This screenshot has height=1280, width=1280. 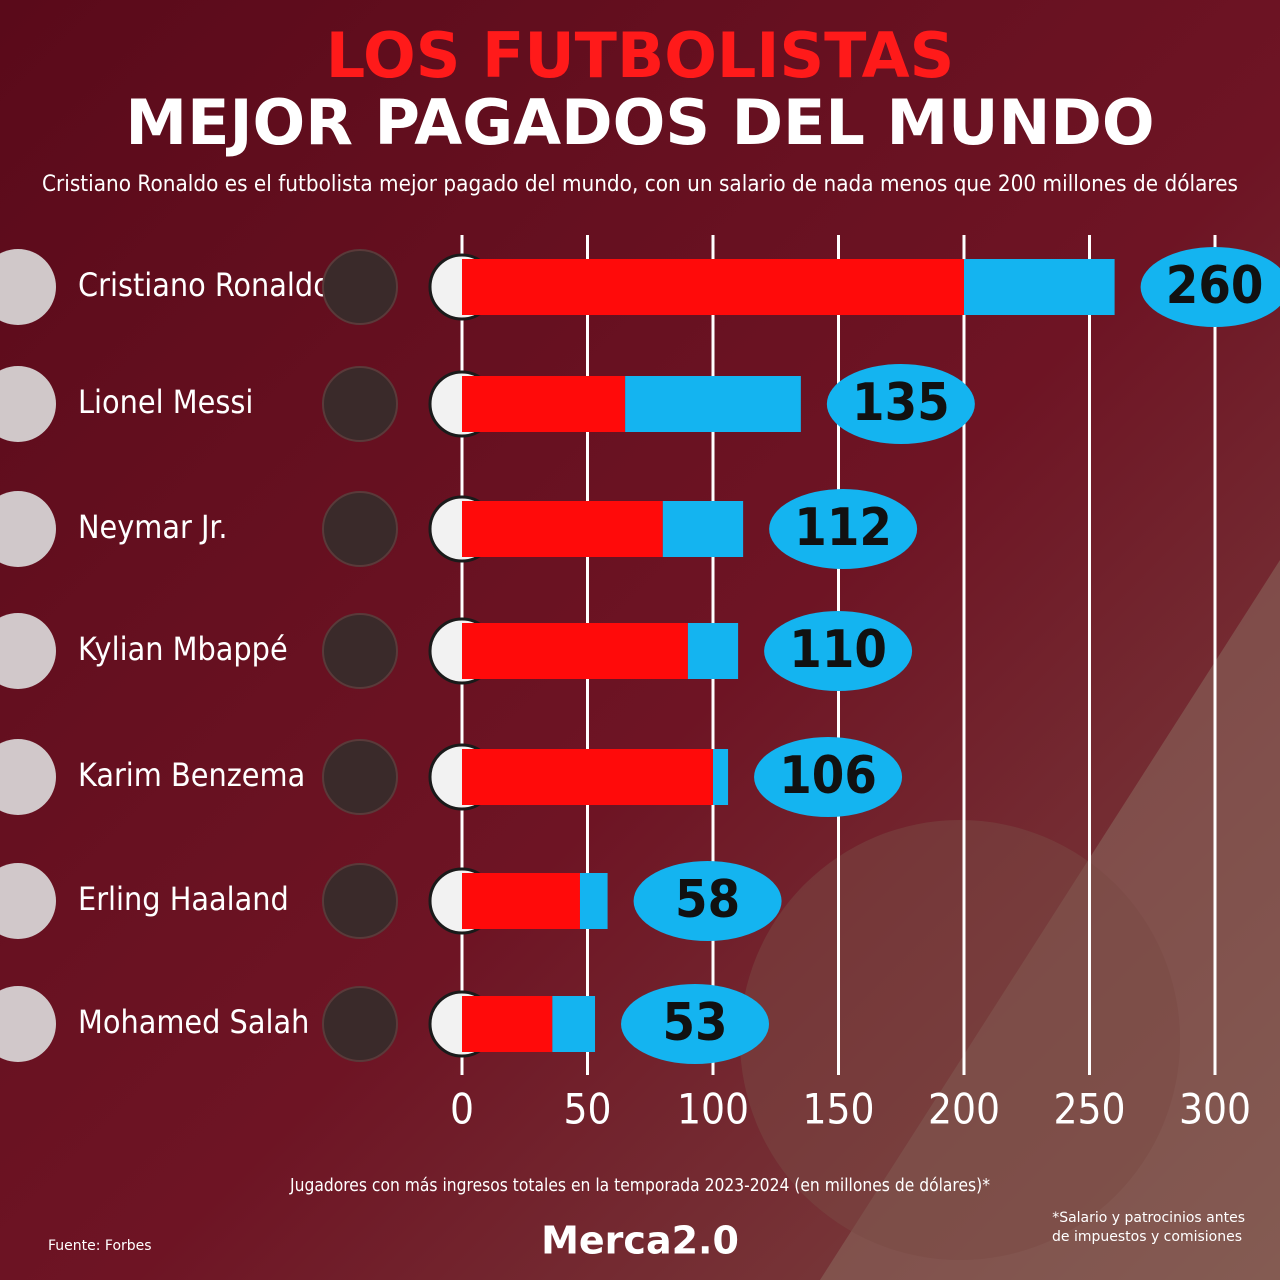 What do you see at coordinates (1215, 1109) in the screenshot?
I see `x-tick-label: 300` at bounding box center [1215, 1109].